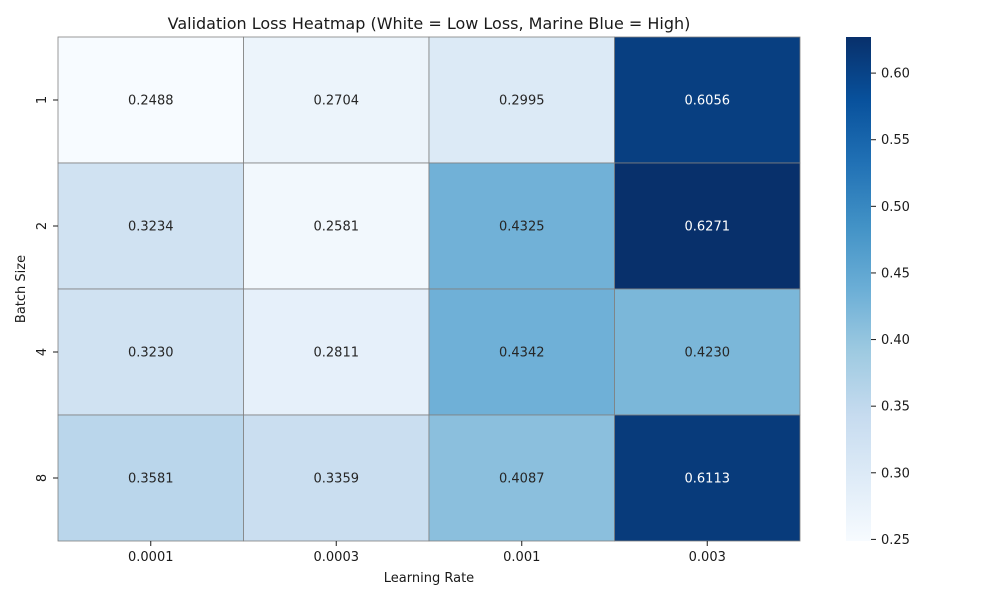 Image resolution: width=1000 pixels, height=600 pixels. What do you see at coordinates (895, 540) in the screenshot?
I see `colorbar-tick-label: 0.25` at bounding box center [895, 540].